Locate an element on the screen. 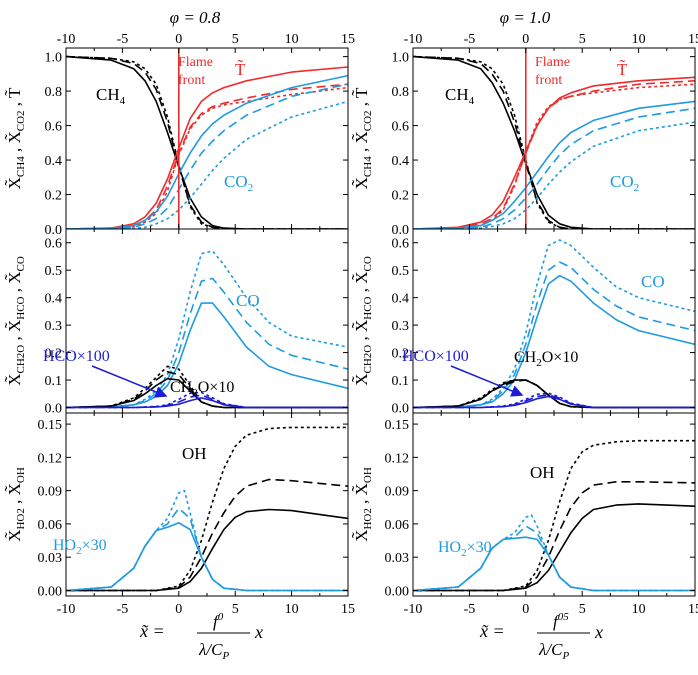  ch4-label-right-text: CH is located at coordinates (457, 94).